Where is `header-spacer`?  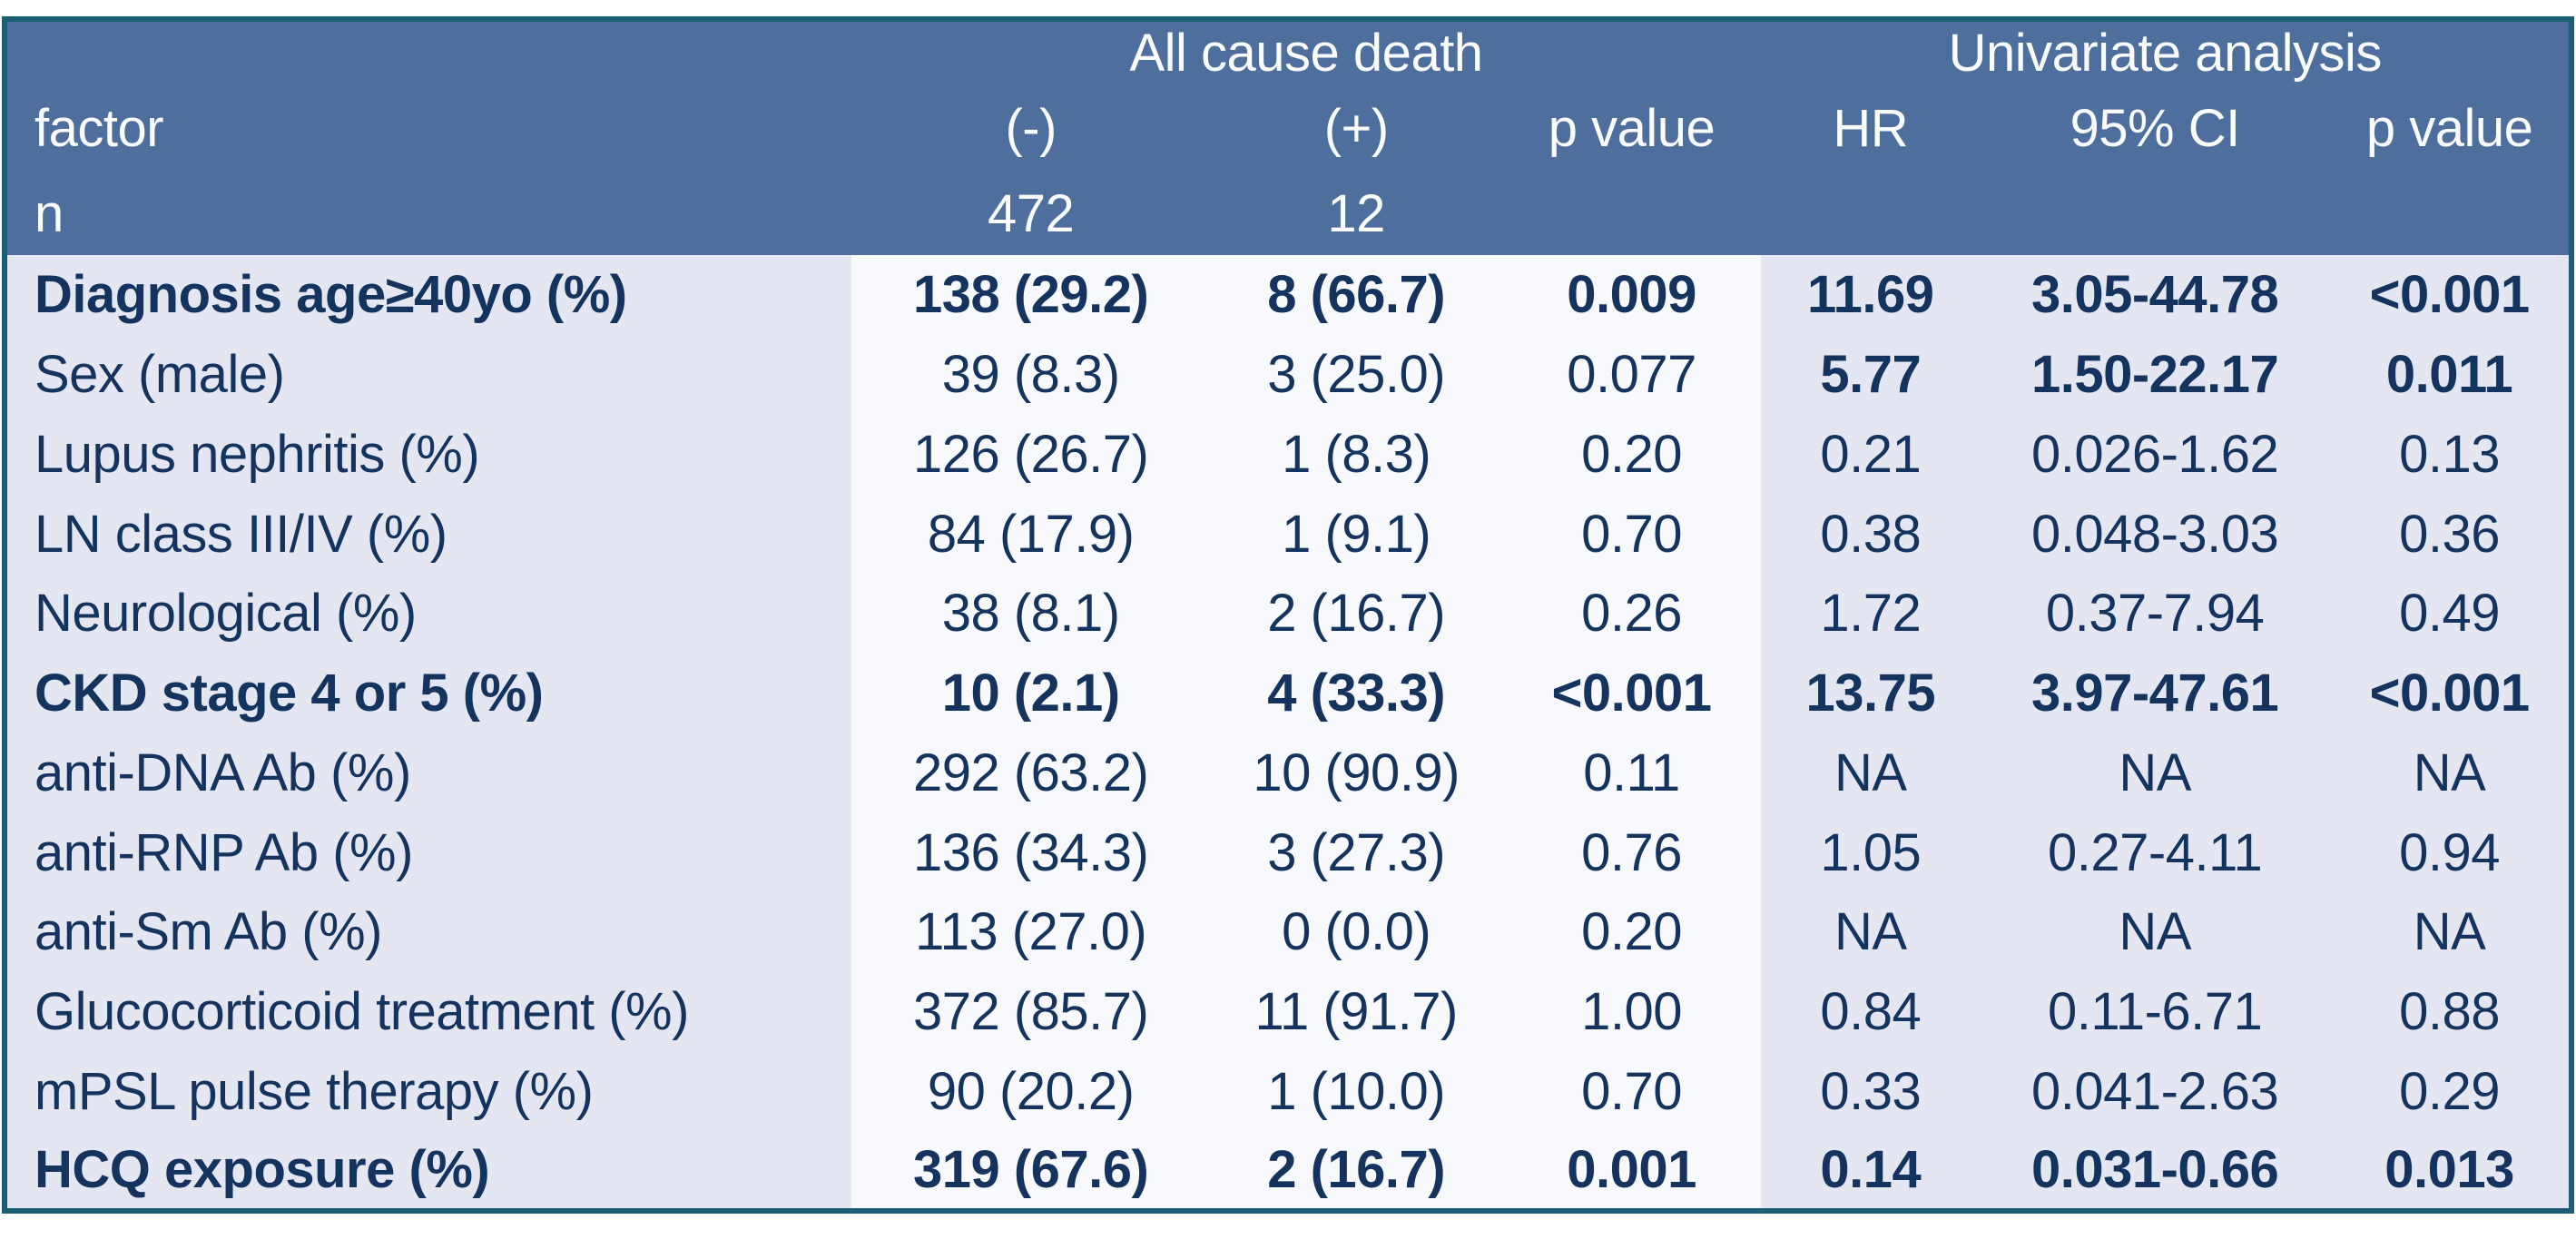 header-spacer is located at coordinates (428, 52).